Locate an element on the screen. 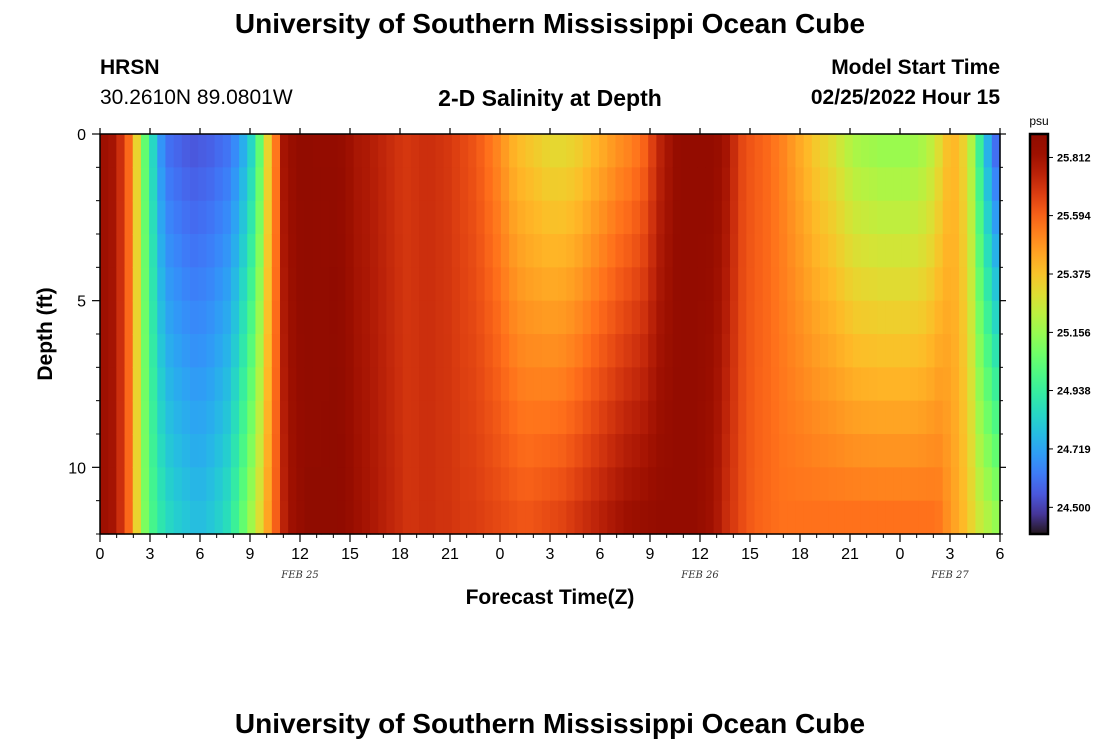  x-axis-title: Forecast Time(Z) is located at coordinates (550, 597).